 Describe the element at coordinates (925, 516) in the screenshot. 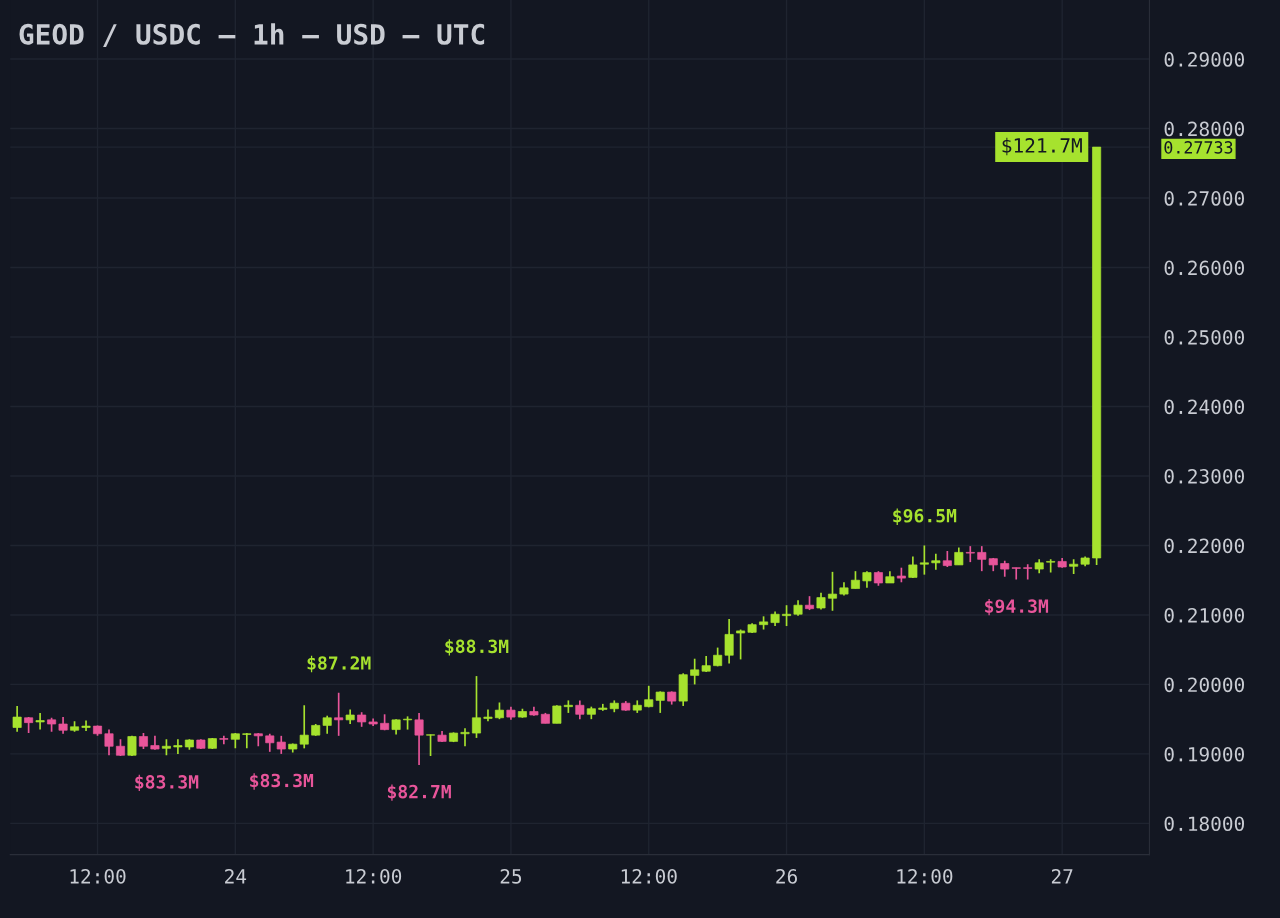

I see `annotation: $96.5M` at that location.